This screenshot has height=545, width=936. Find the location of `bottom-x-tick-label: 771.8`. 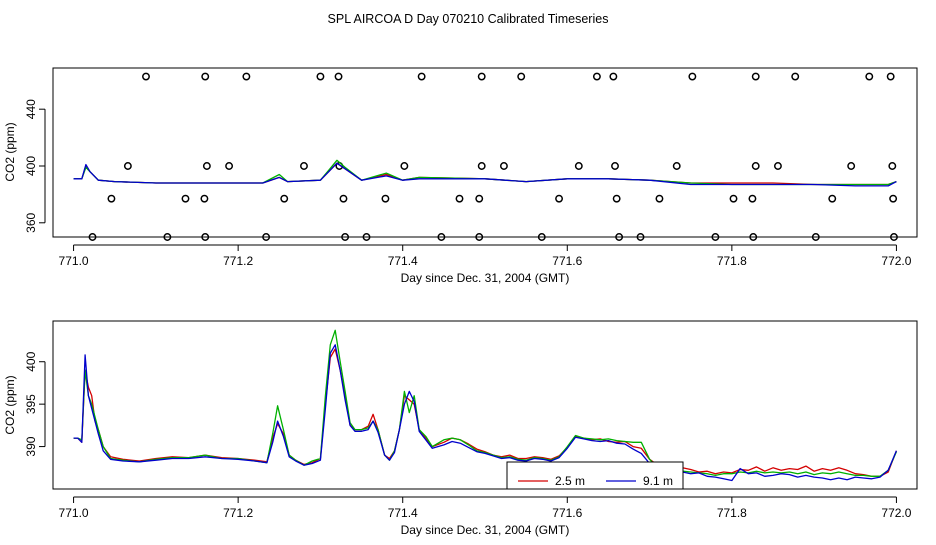

bottom-x-tick-label: 771.8 is located at coordinates (732, 513).